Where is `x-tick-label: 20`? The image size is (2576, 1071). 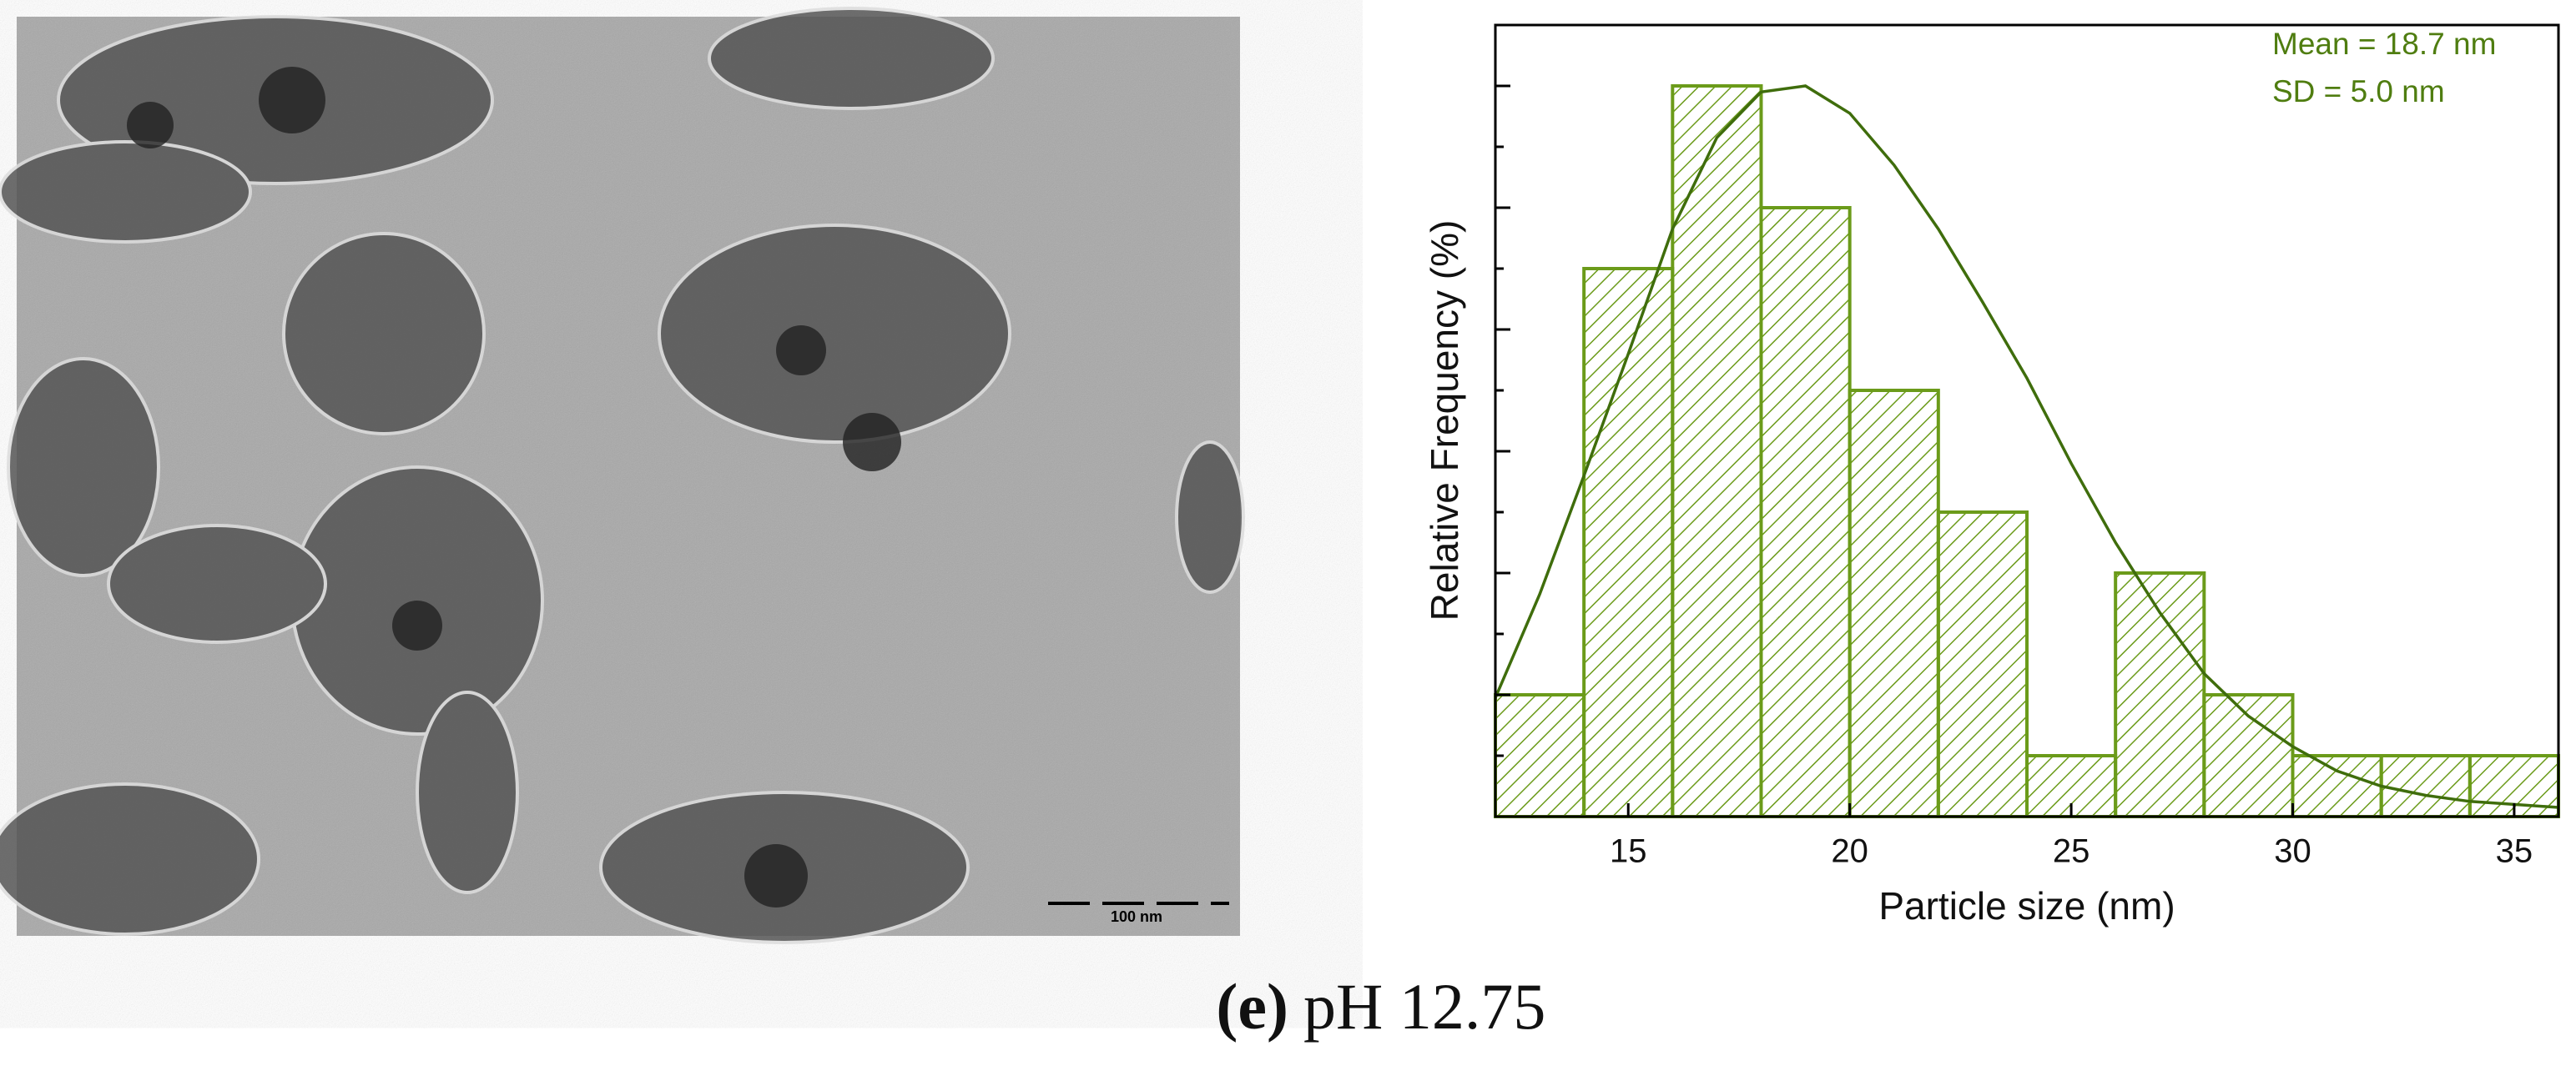 x-tick-label: 20 is located at coordinates (1850, 851).